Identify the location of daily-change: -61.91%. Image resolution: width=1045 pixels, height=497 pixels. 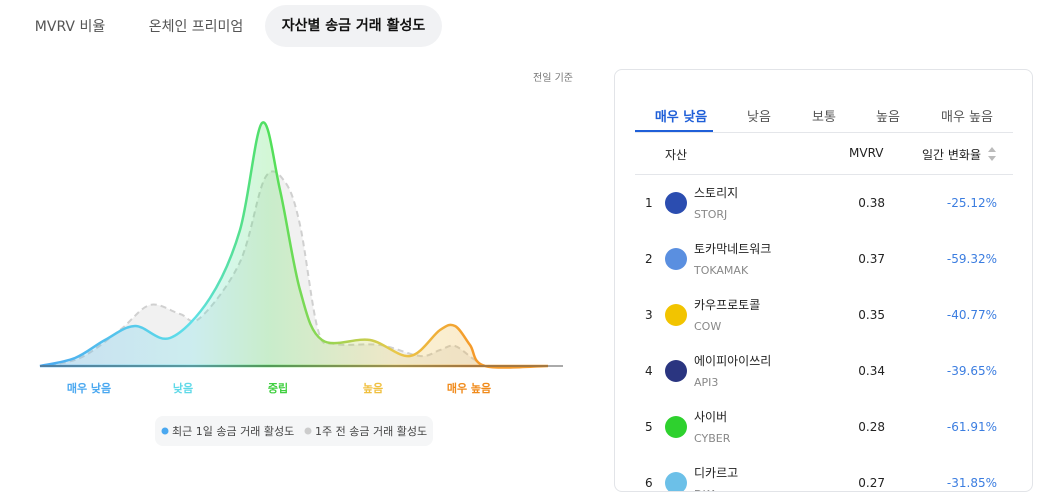
(971, 427).